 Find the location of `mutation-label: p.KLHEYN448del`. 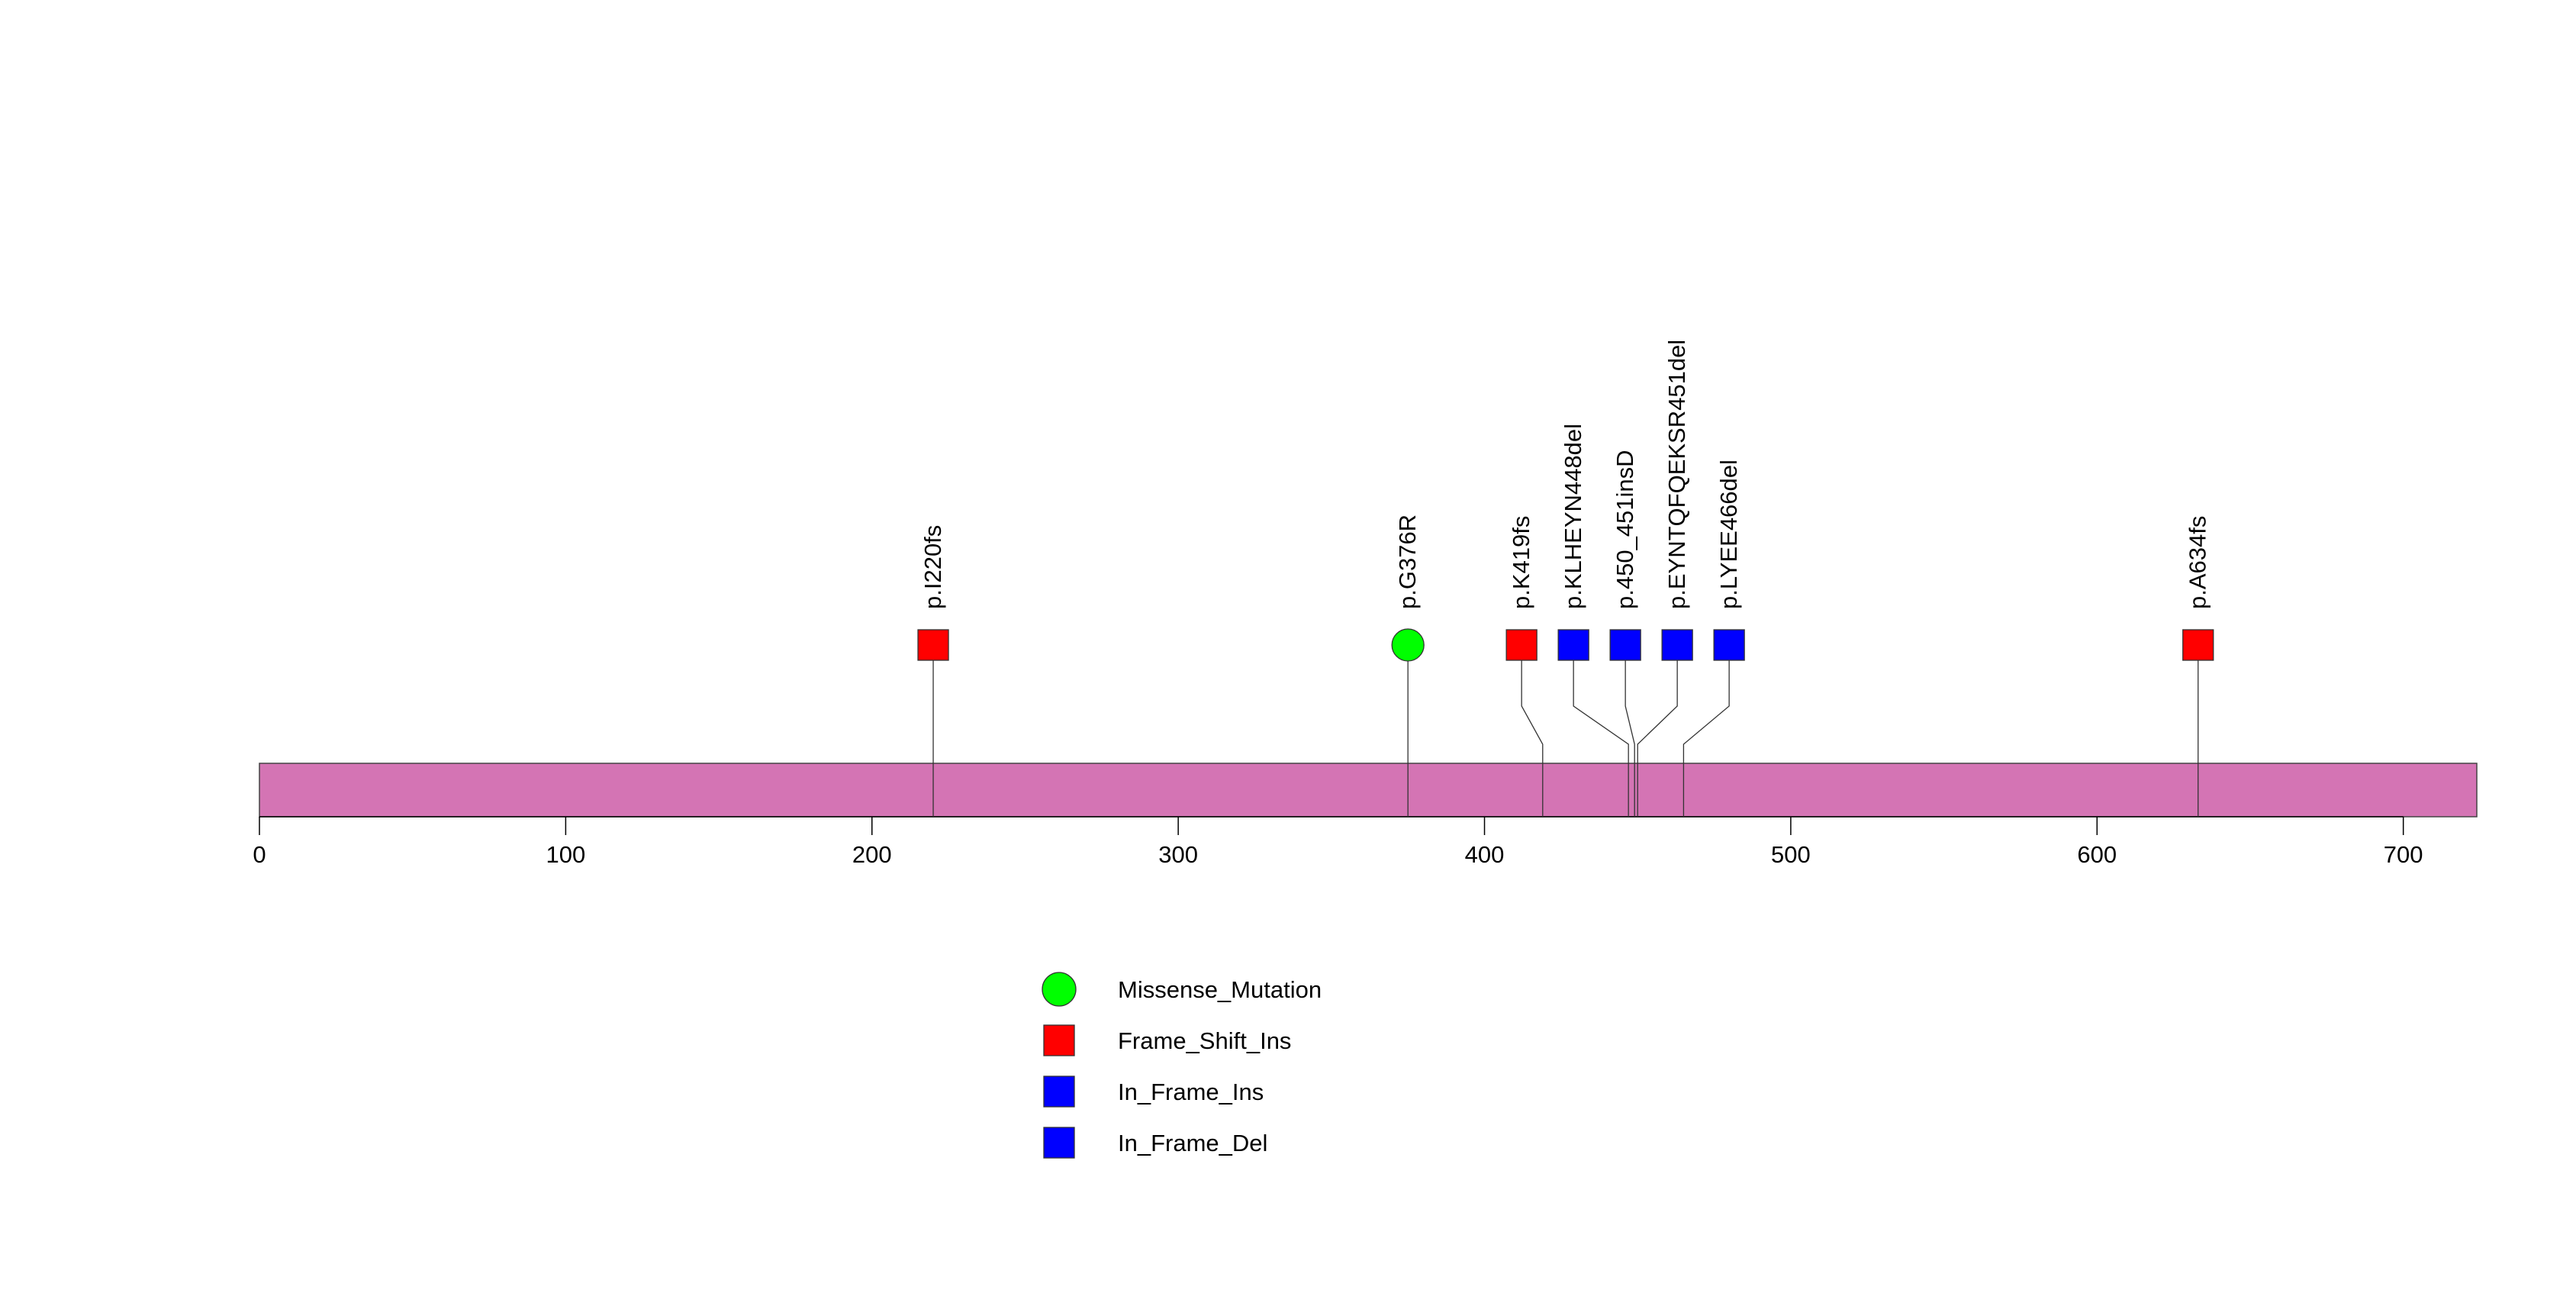

mutation-label: p.KLHEYN448del is located at coordinates (1573, 517).